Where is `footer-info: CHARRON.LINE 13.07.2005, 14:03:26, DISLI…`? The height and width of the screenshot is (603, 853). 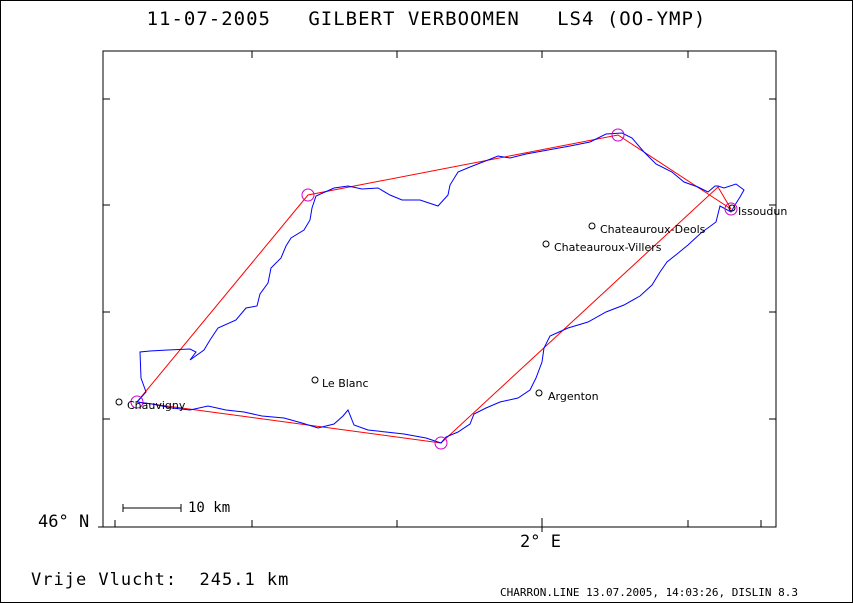 footer-info: CHARRON.LINE 13.07.2005, 14:03:26, DISLI… is located at coordinates (649, 592).